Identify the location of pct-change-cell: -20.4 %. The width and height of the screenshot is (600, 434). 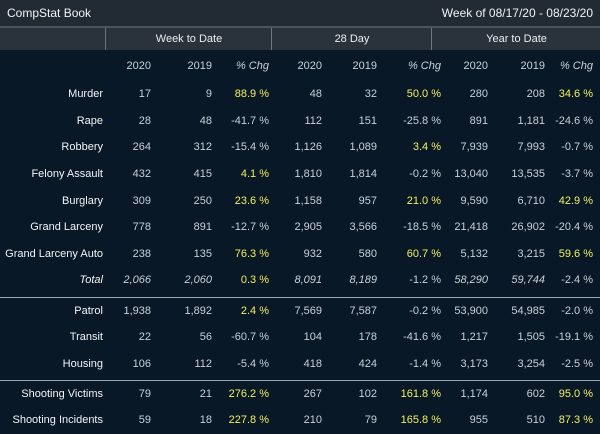
(574, 227).